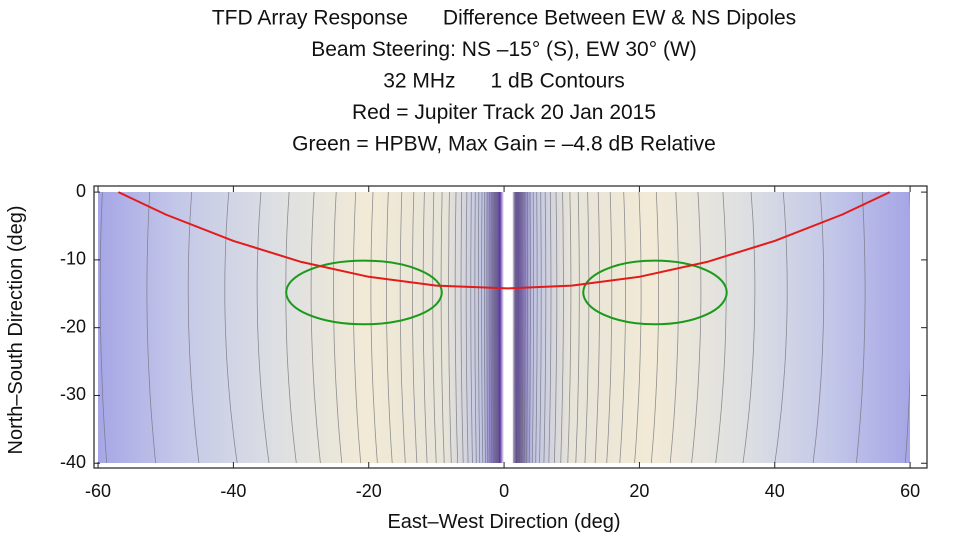  I want to click on y-tick-label: -30, so click(73, 394).